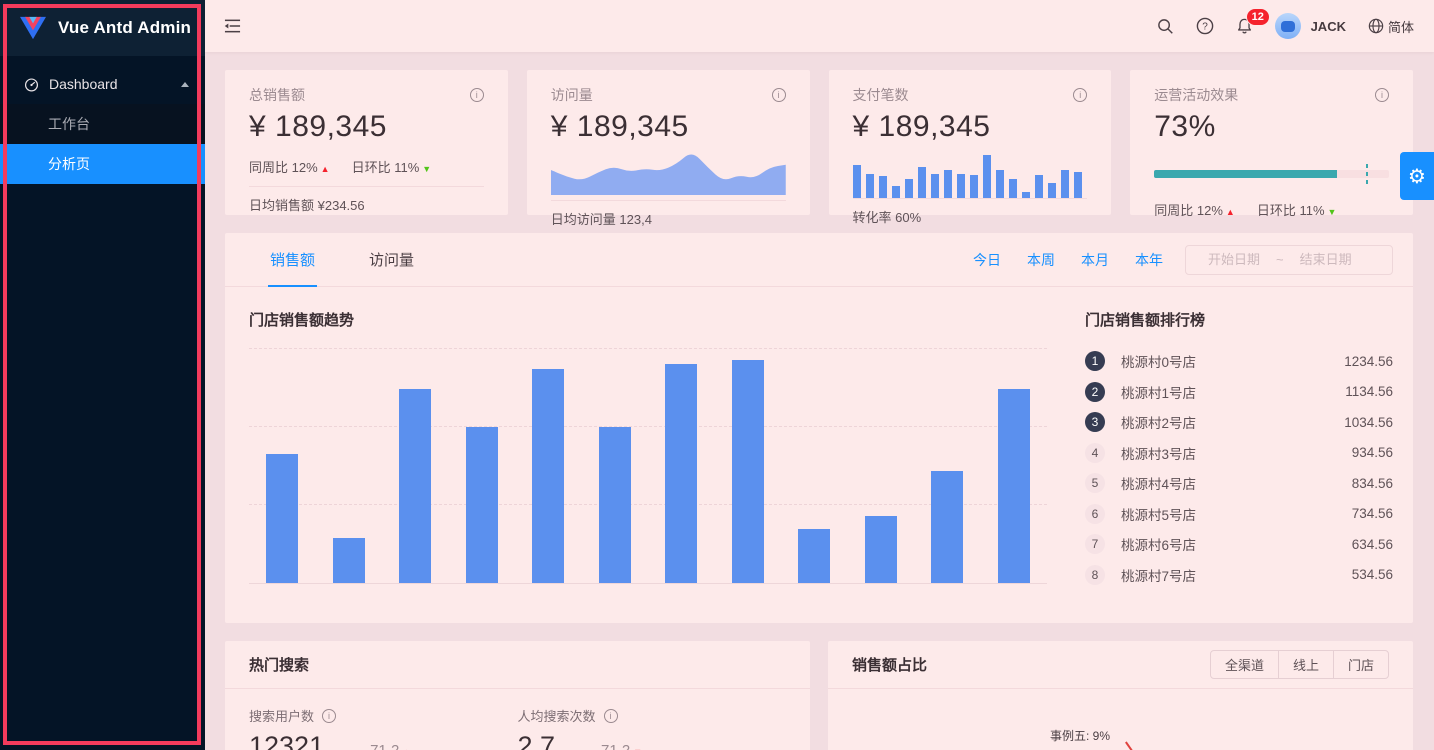 The height and width of the screenshot is (750, 1434). I want to click on vue-logo-icon, so click(33, 28).